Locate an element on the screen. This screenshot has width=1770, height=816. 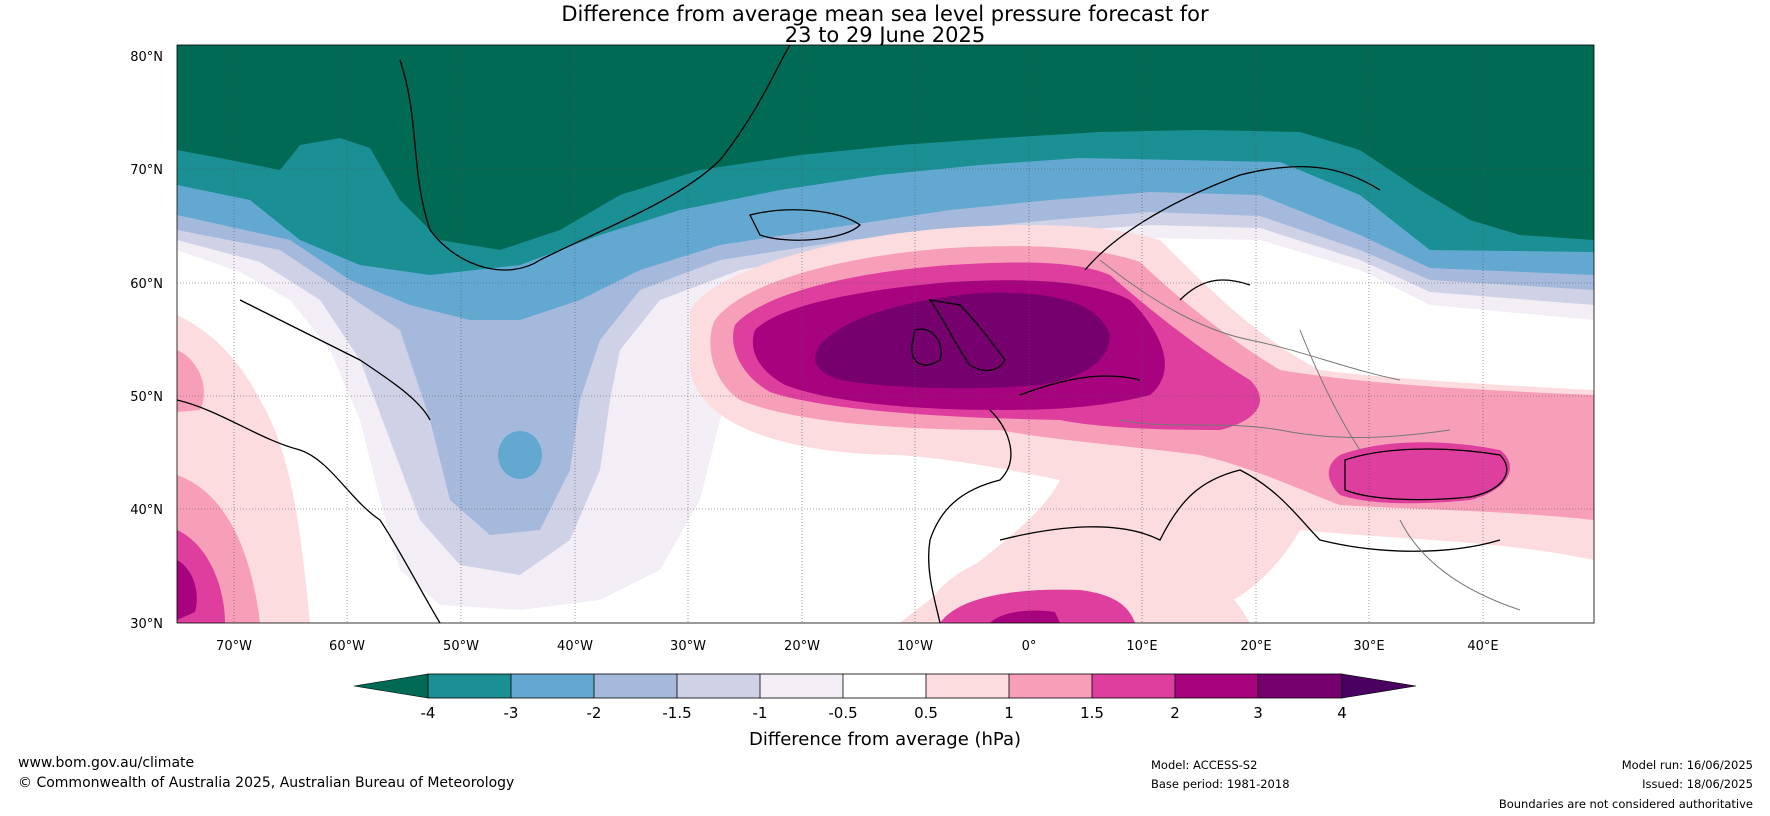
coastline-scandinavia is located at coordinates (1232, 233).